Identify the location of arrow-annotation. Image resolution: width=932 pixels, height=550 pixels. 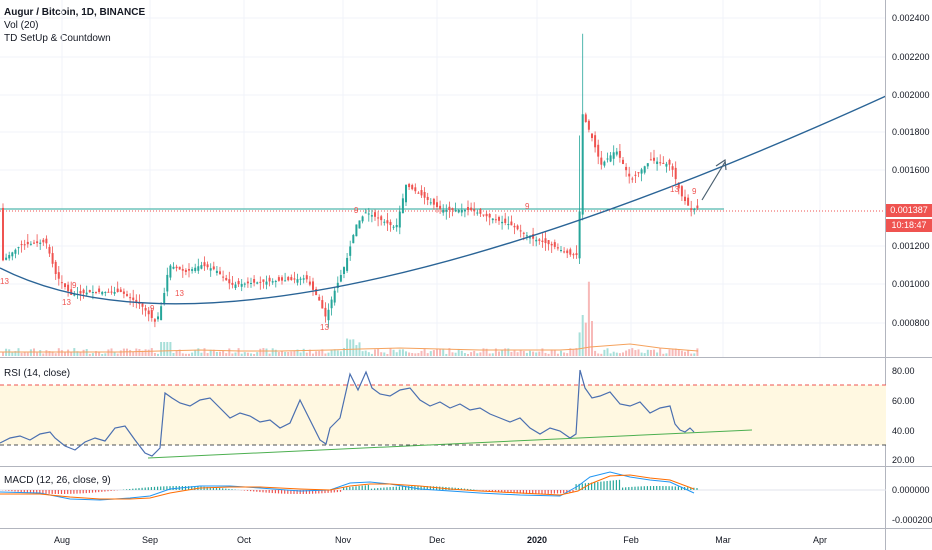
(714, 179).